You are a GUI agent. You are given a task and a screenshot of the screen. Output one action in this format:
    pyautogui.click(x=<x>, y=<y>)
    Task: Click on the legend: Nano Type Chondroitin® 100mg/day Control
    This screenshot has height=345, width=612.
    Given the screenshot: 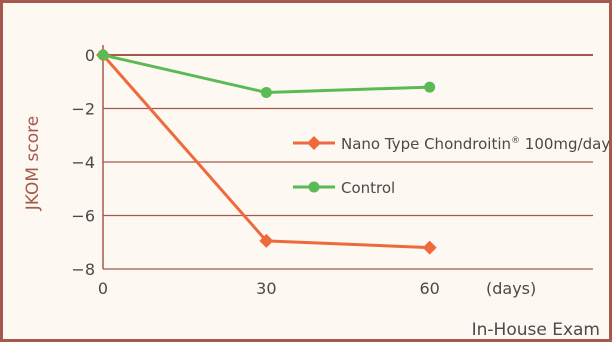 What is the action you would take?
    pyautogui.click(x=451, y=166)
    